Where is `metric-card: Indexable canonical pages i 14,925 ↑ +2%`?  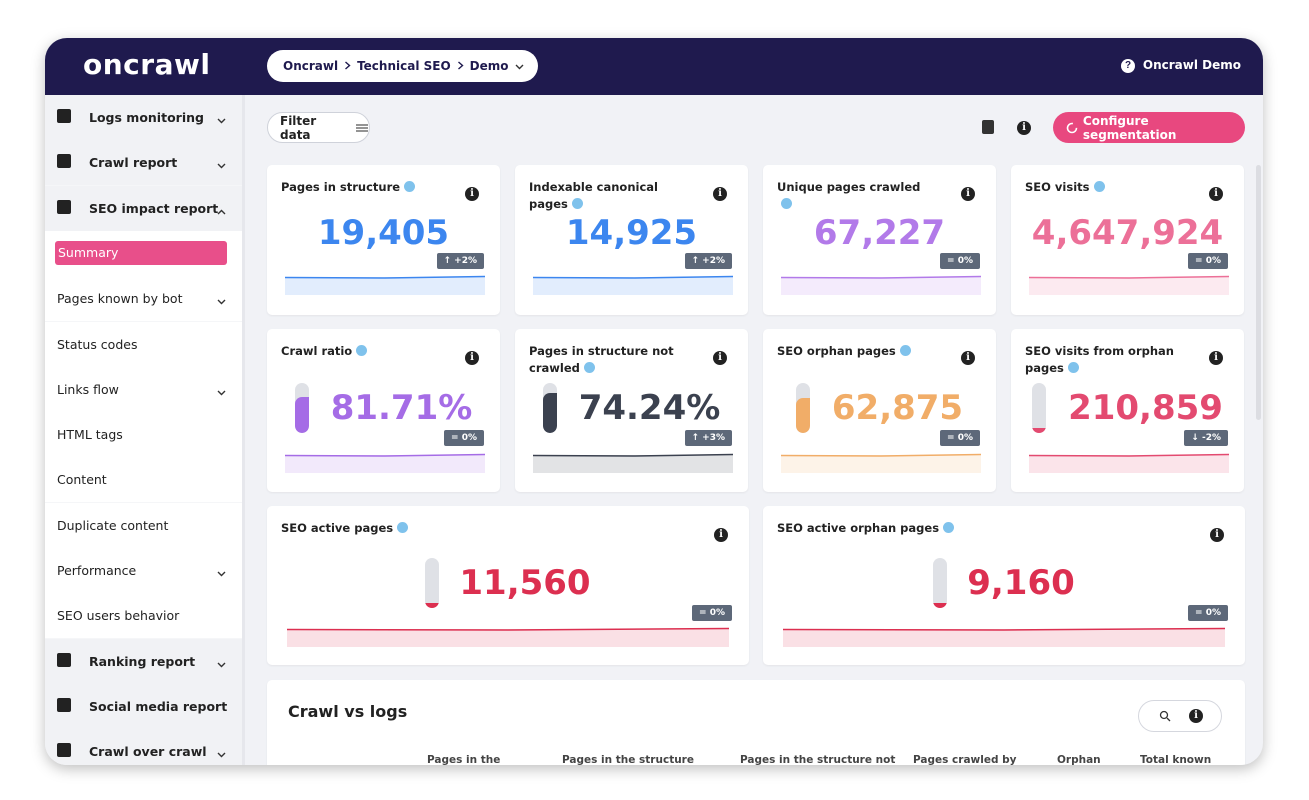
metric-card: Indexable canonical pages i 14,925 ↑ +2% is located at coordinates (631, 240).